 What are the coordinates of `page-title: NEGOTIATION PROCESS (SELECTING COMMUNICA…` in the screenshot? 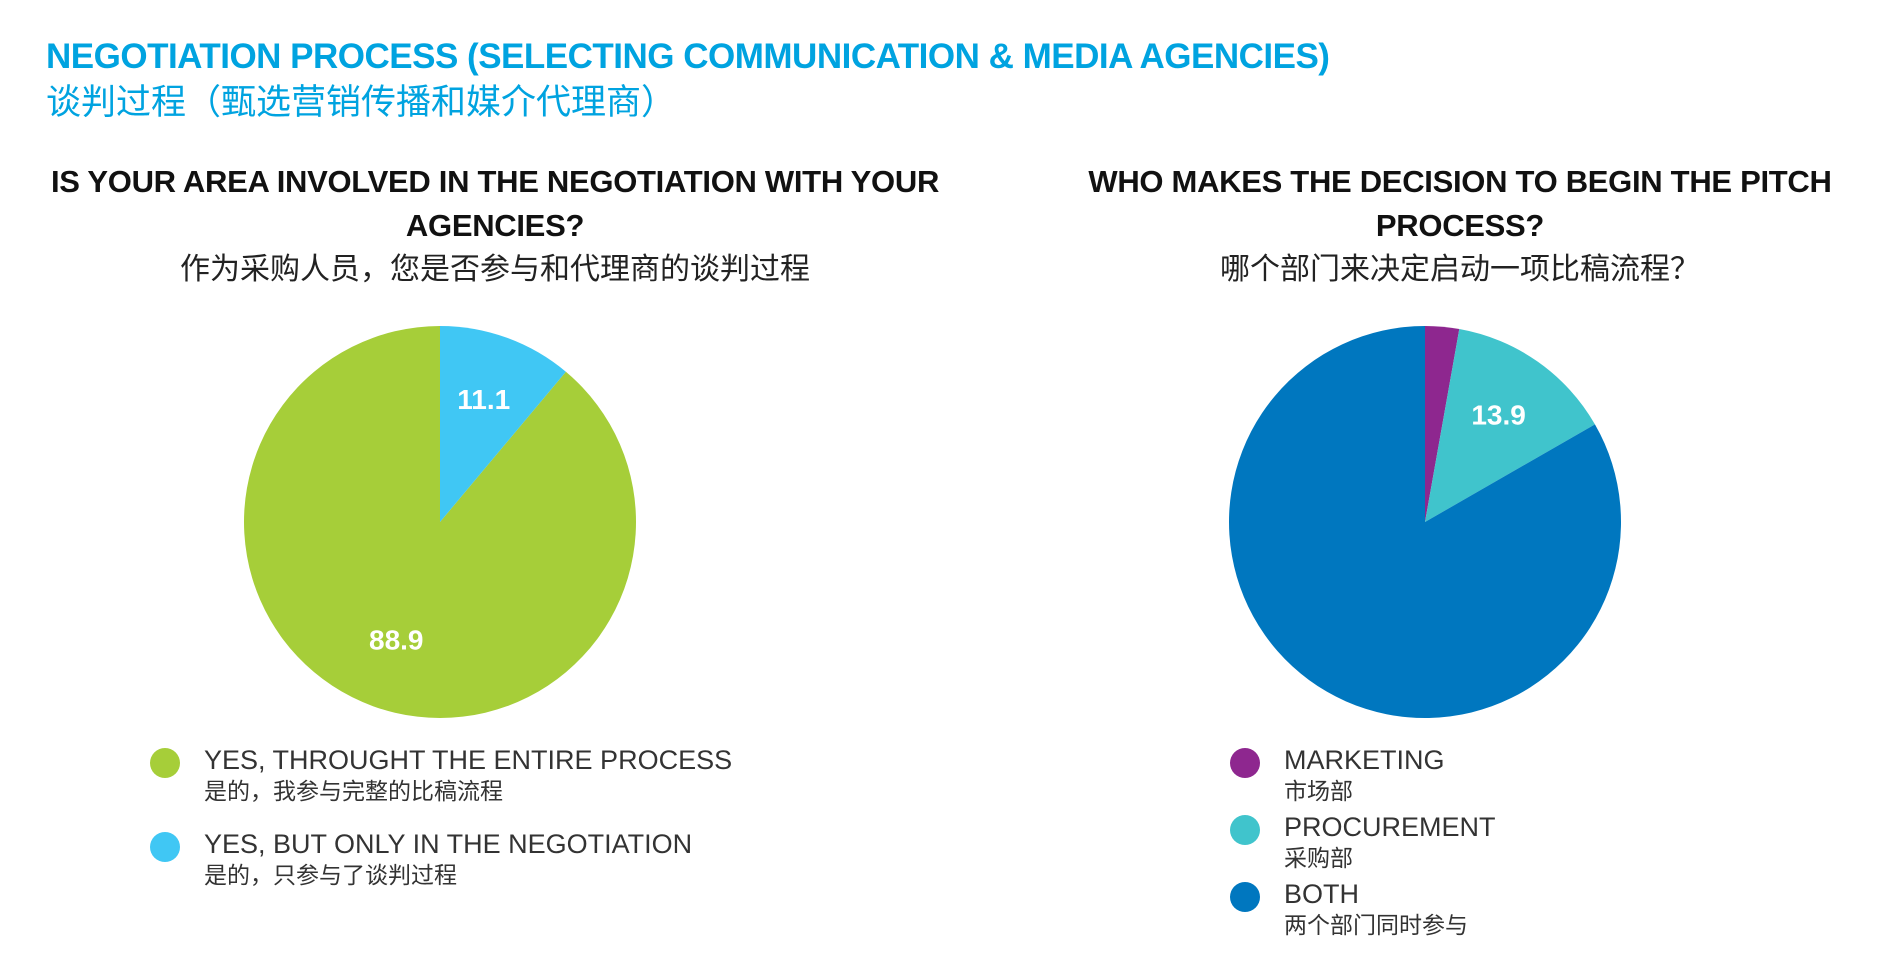 It's located at (688, 56).